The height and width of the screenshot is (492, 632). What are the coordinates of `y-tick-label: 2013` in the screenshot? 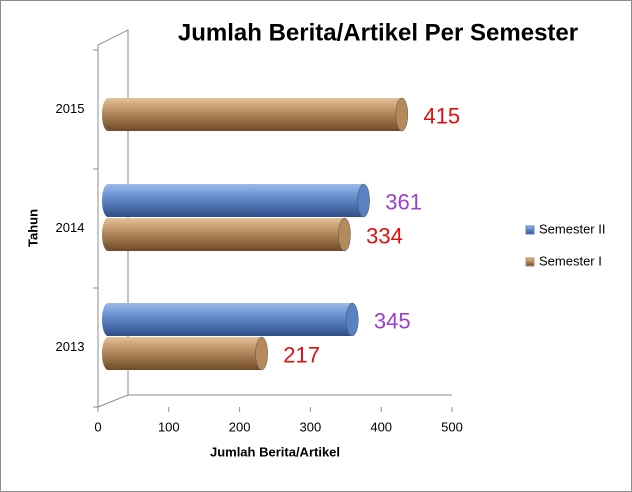 It's located at (70, 346).